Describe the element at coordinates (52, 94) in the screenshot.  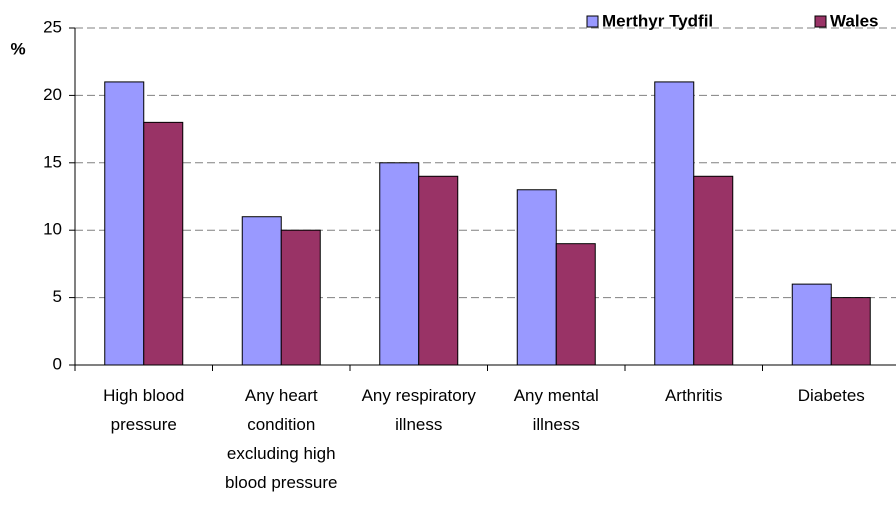
I see `y-tick-label: 20` at that location.